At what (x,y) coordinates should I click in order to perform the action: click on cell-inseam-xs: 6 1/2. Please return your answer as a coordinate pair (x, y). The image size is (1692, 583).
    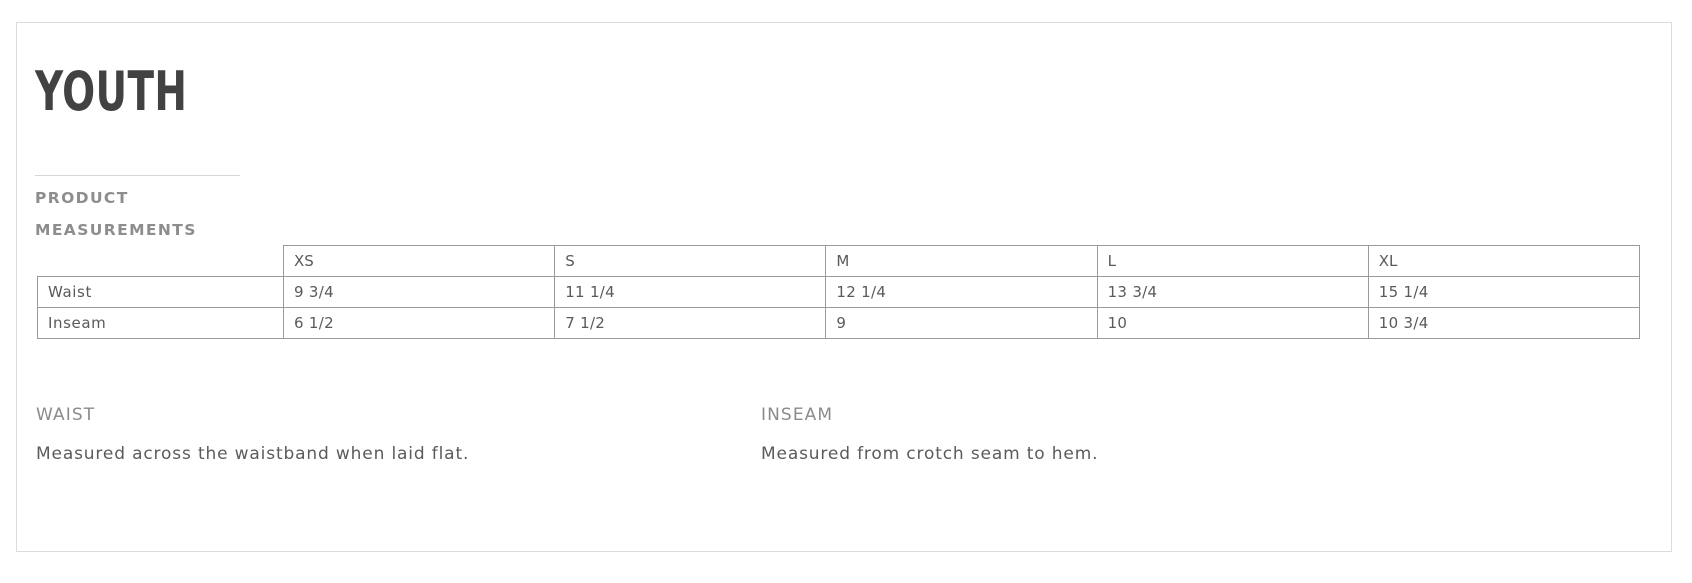
    Looking at the image, I should click on (419, 323).